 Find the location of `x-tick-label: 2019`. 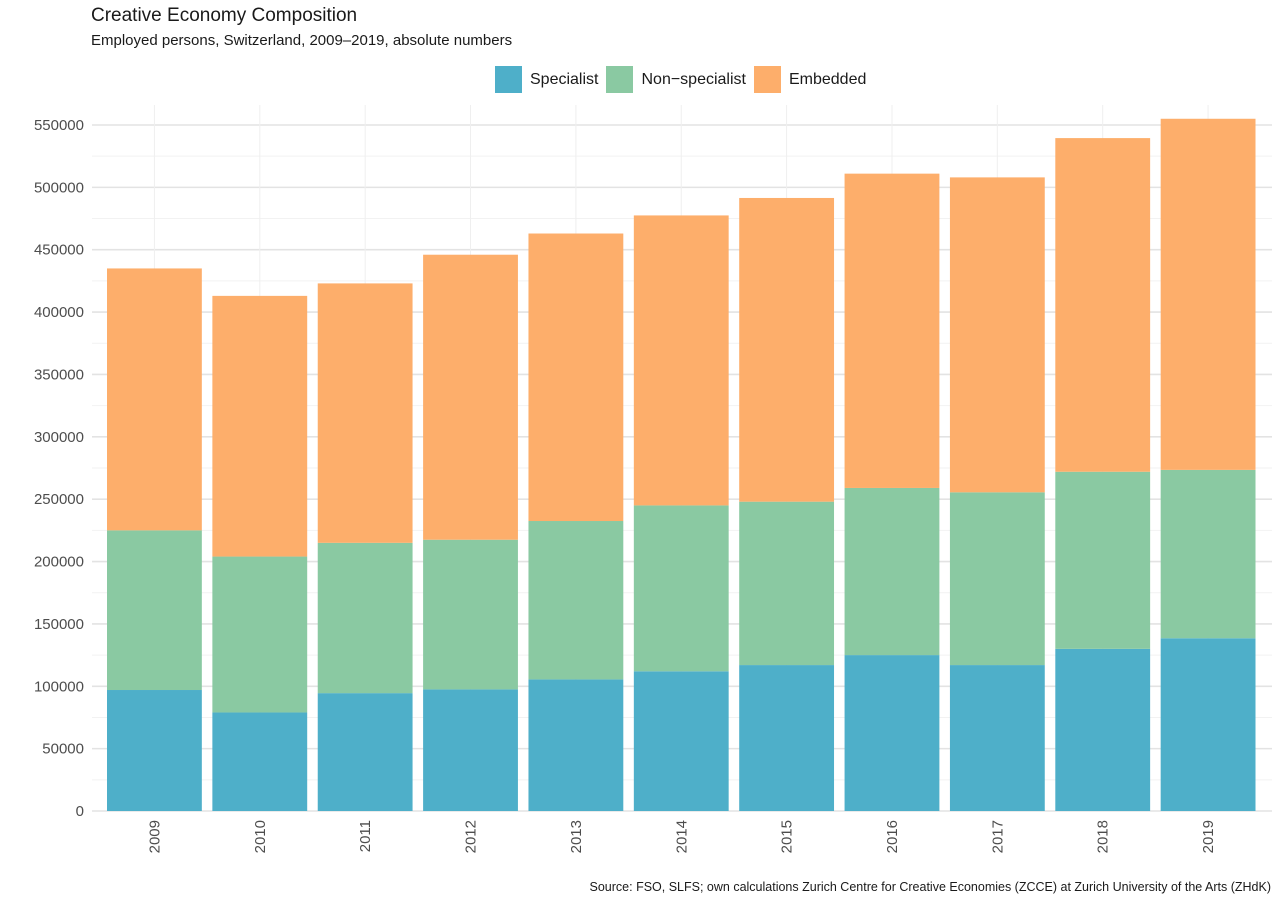

x-tick-label: 2019 is located at coordinates (1208, 836).